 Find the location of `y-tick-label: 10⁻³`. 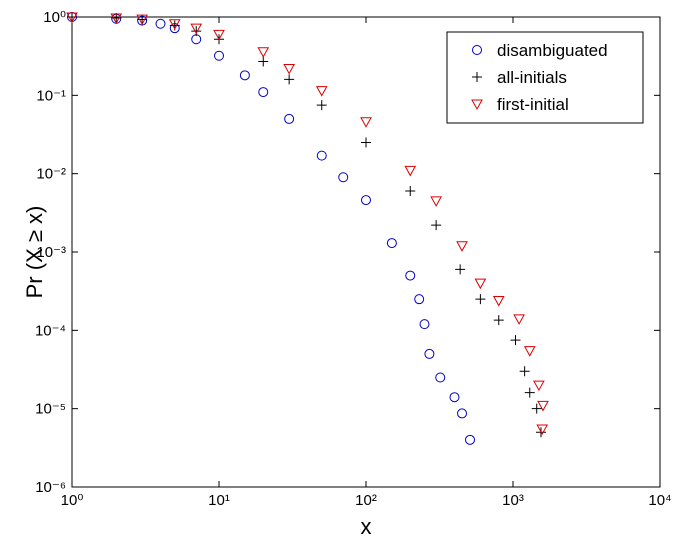

y-tick-label: 10⁻³ is located at coordinates (51, 252).